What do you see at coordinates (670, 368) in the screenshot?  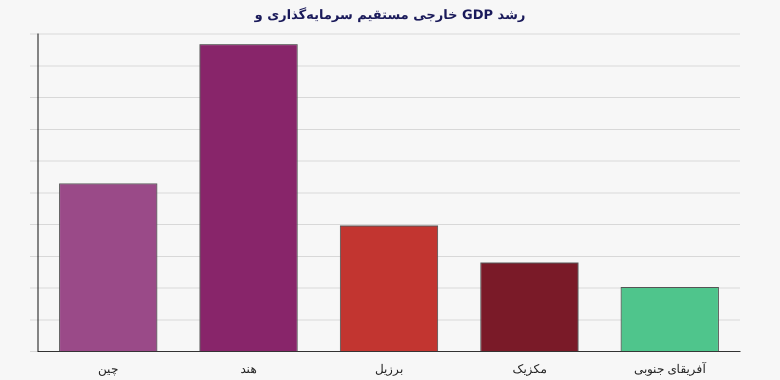 I see `x-tick-label: آفریقای جنوبی` at bounding box center [670, 368].